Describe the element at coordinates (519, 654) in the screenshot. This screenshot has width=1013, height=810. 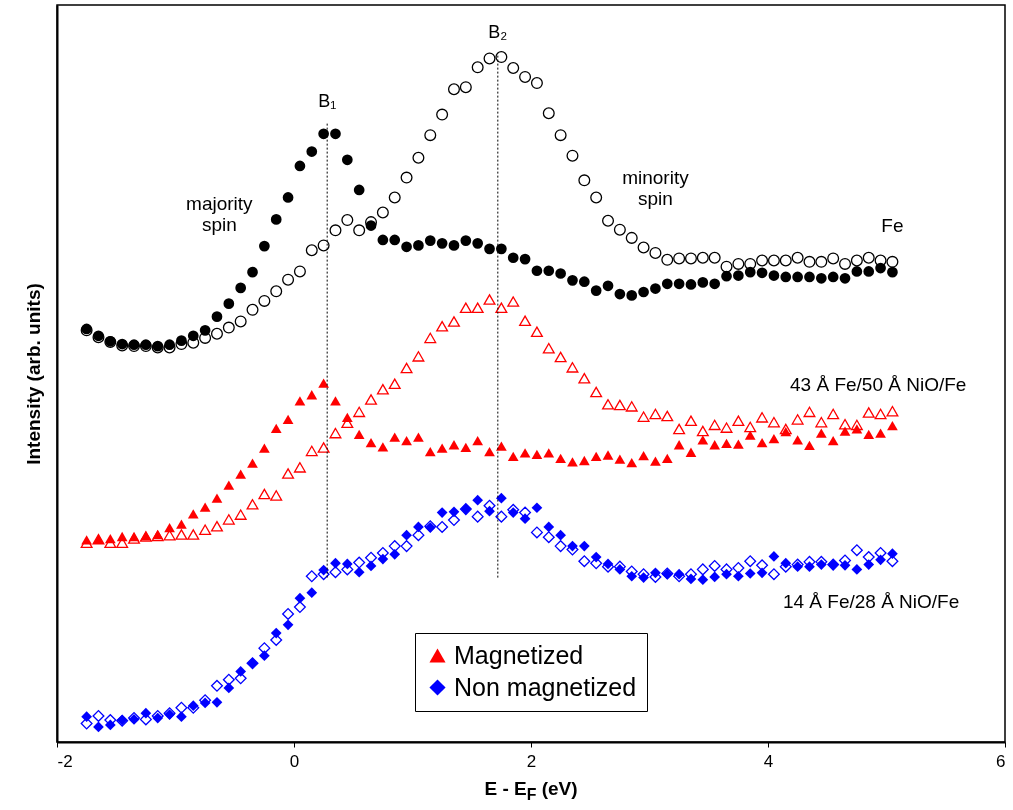
I see `legend-label: Magnetized` at that location.